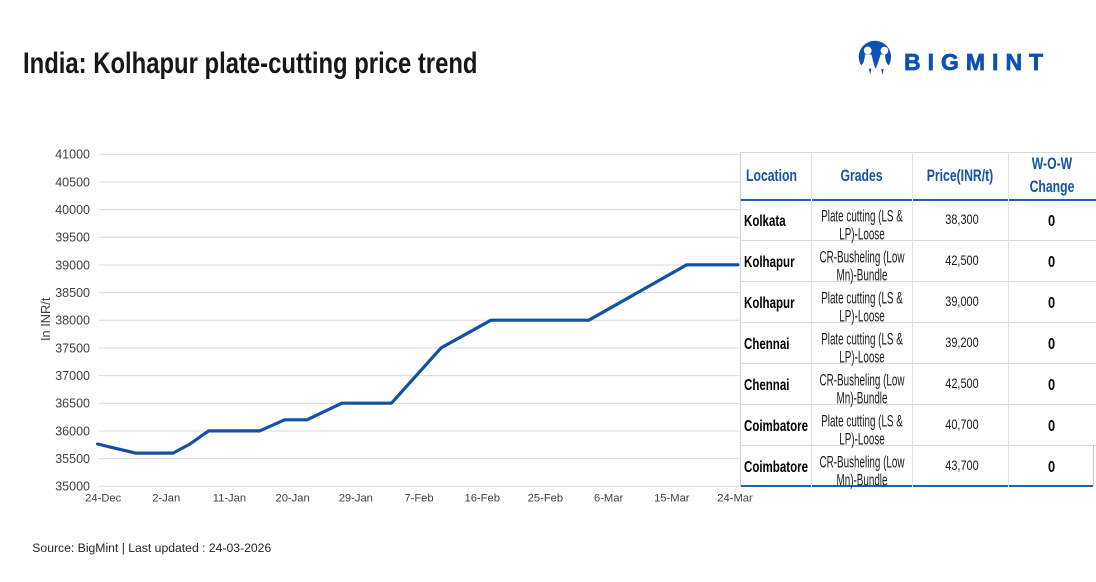  I want to click on svg-text: 40500, so click(72, 182).